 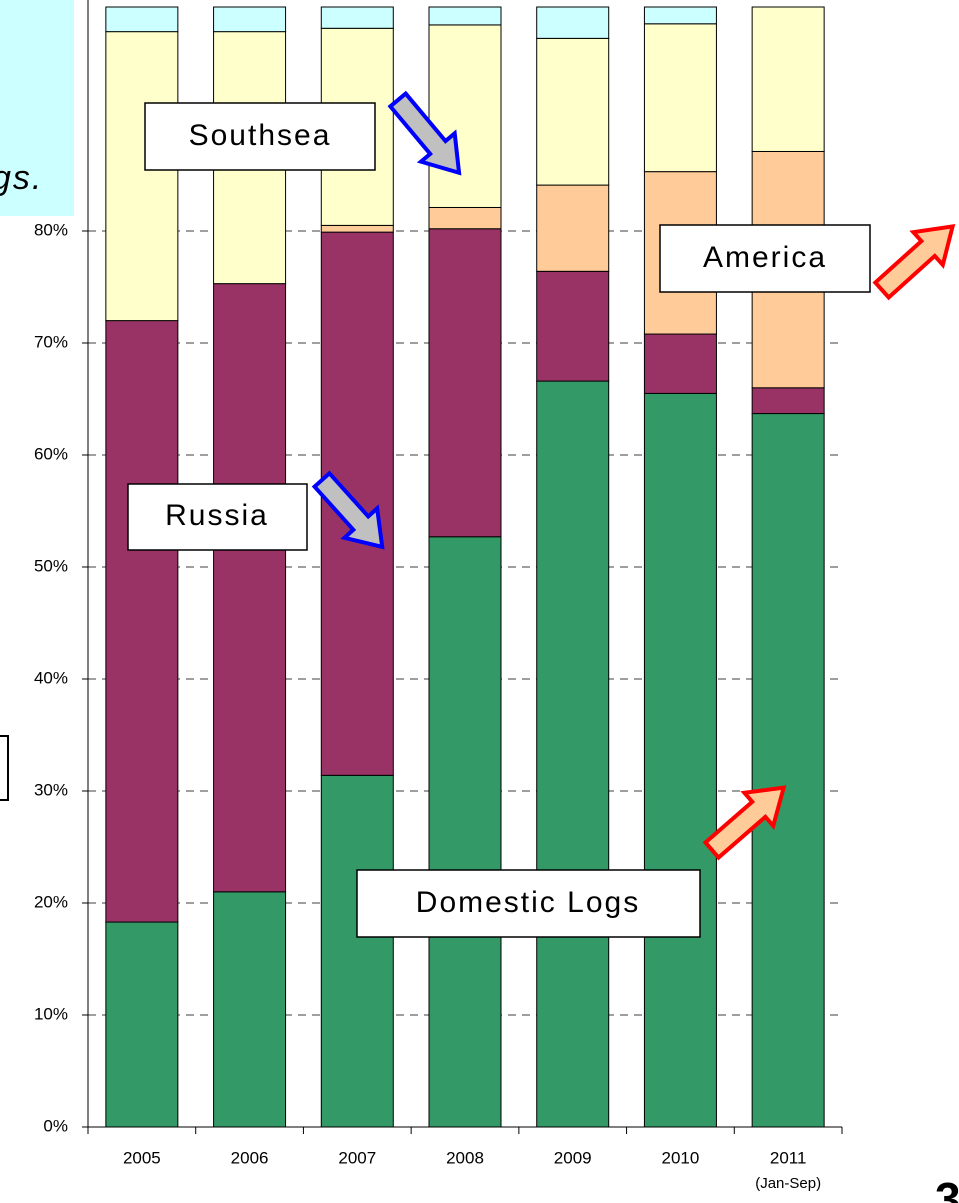 I want to click on y-tick-label: 0%, so click(x=55, y=1125).